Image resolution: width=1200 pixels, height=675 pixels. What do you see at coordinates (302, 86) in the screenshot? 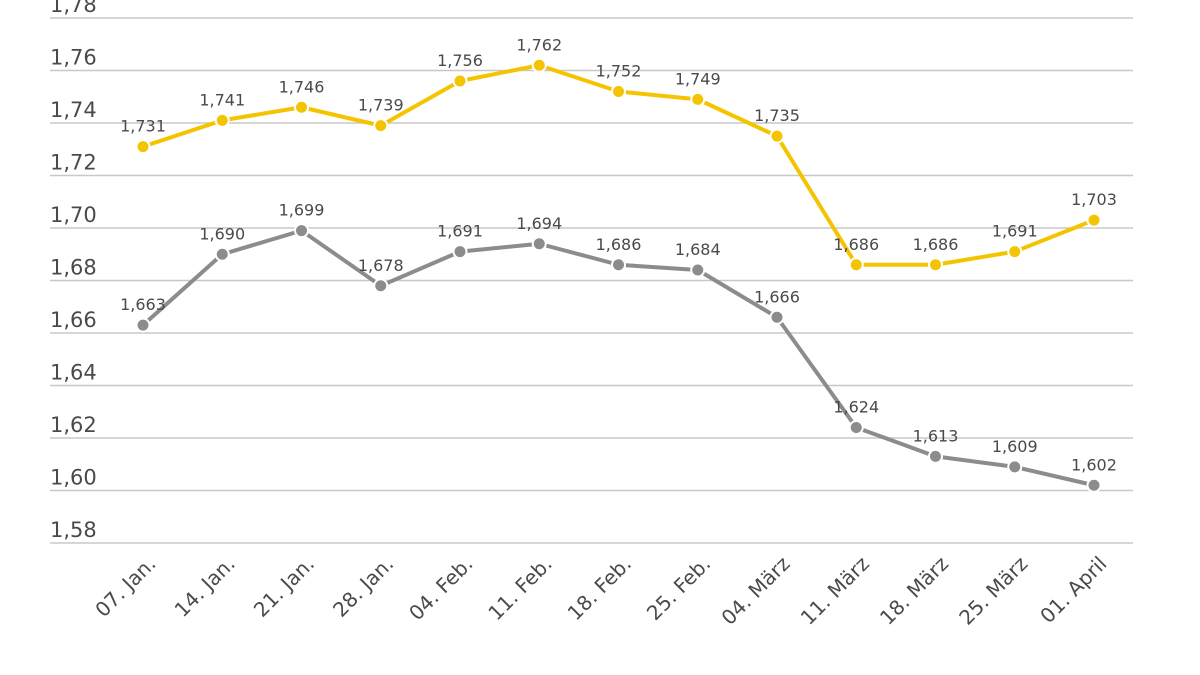
I see `yellow-series-data-label: 1,746` at bounding box center [302, 86].